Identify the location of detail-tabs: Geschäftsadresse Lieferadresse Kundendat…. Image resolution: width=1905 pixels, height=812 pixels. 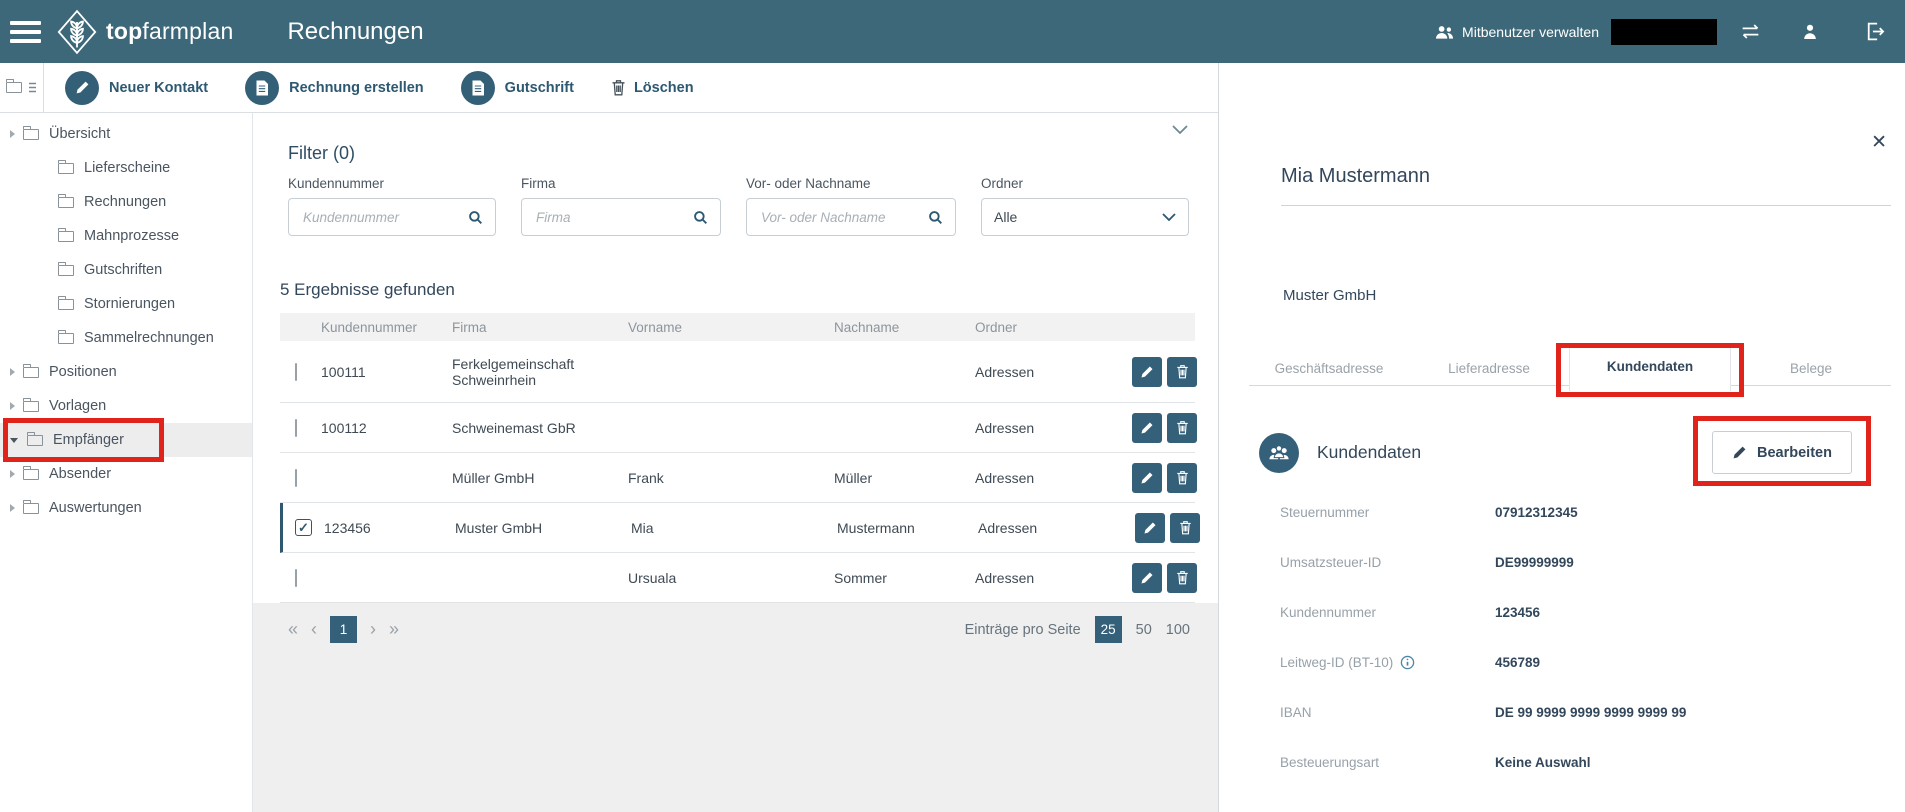
(1570, 370).